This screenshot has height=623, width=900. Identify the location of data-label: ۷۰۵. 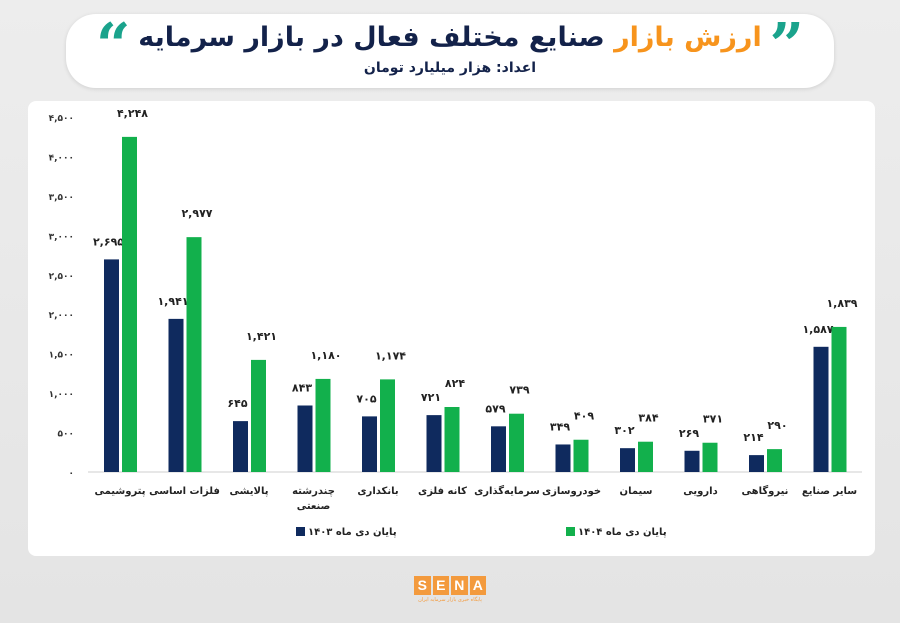
(366, 398).